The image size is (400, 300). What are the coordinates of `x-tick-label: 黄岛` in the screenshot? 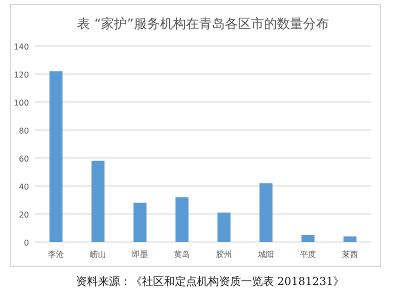 It's located at (182, 254).